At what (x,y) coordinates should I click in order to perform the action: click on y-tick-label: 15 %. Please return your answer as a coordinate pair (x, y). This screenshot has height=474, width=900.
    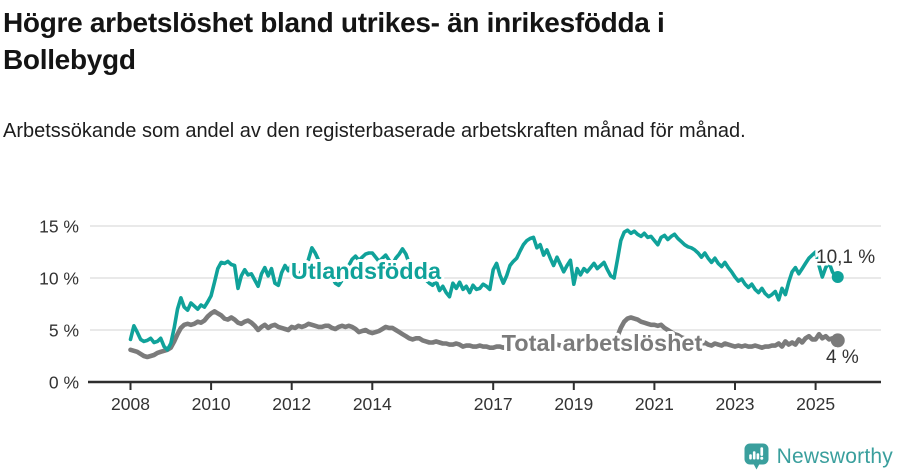
    Looking at the image, I should click on (59, 227).